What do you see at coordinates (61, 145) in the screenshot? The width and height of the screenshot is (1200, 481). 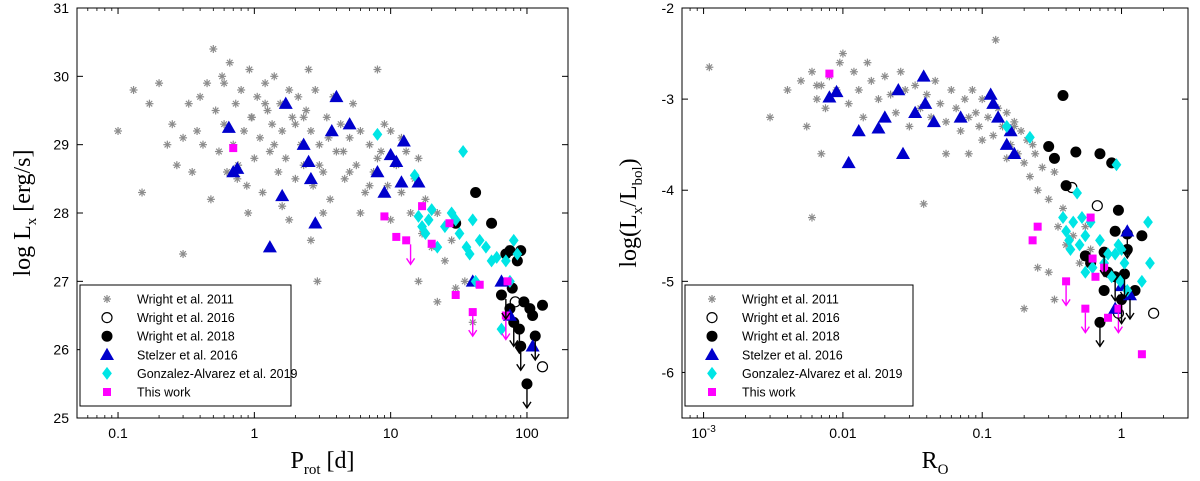 I see `left-y-tick-label: 29` at bounding box center [61, 145].